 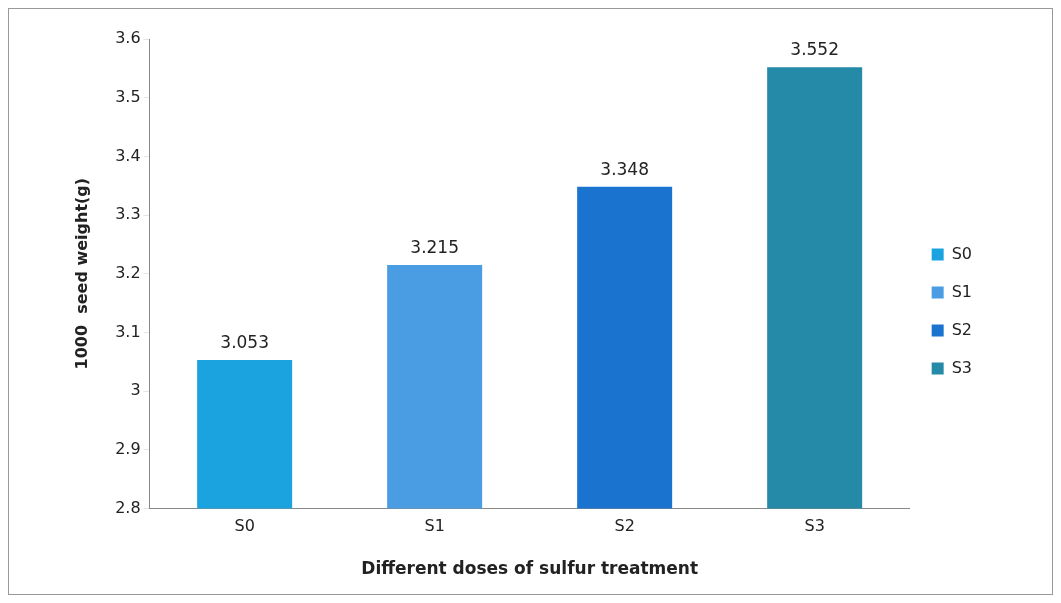 What do you see at coordinates (244, 526) in the screenshot?
I see `x-tick-label: S0` at bounding box center [244, 526].